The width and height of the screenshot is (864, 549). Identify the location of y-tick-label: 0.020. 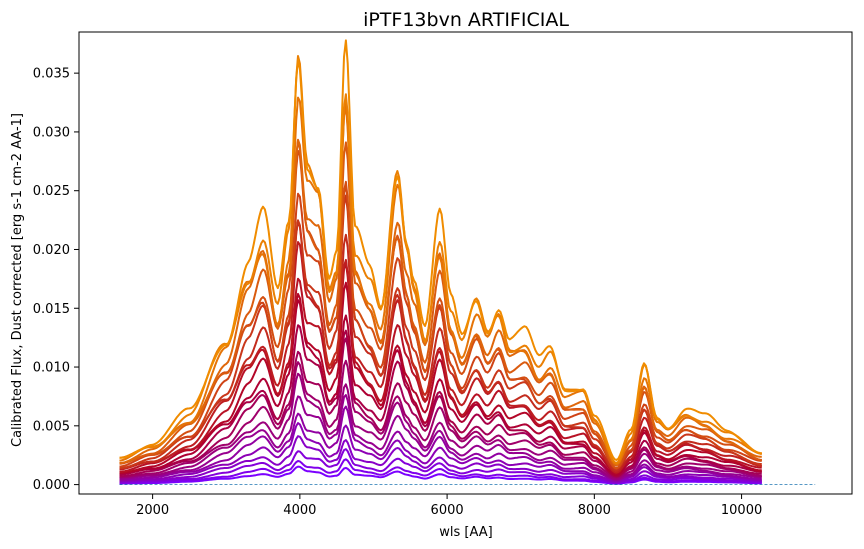
(51, 250).